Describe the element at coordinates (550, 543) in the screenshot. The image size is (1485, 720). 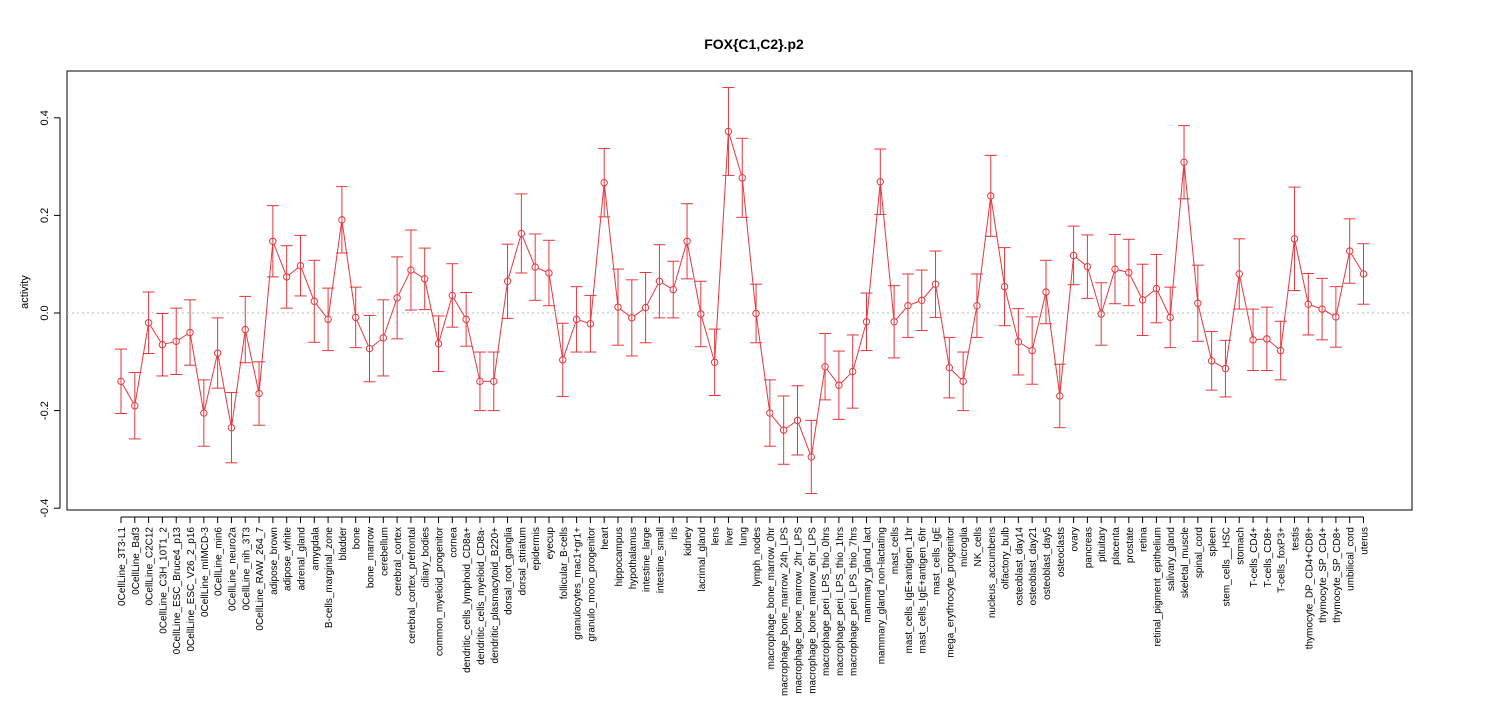
I see `x-tick-label: eyecup` at that location.